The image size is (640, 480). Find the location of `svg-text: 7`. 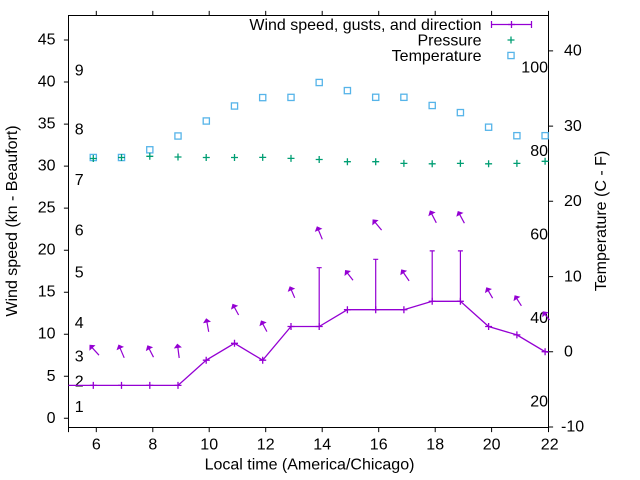

svg-text: 7 is located at coordinates (79, 180).